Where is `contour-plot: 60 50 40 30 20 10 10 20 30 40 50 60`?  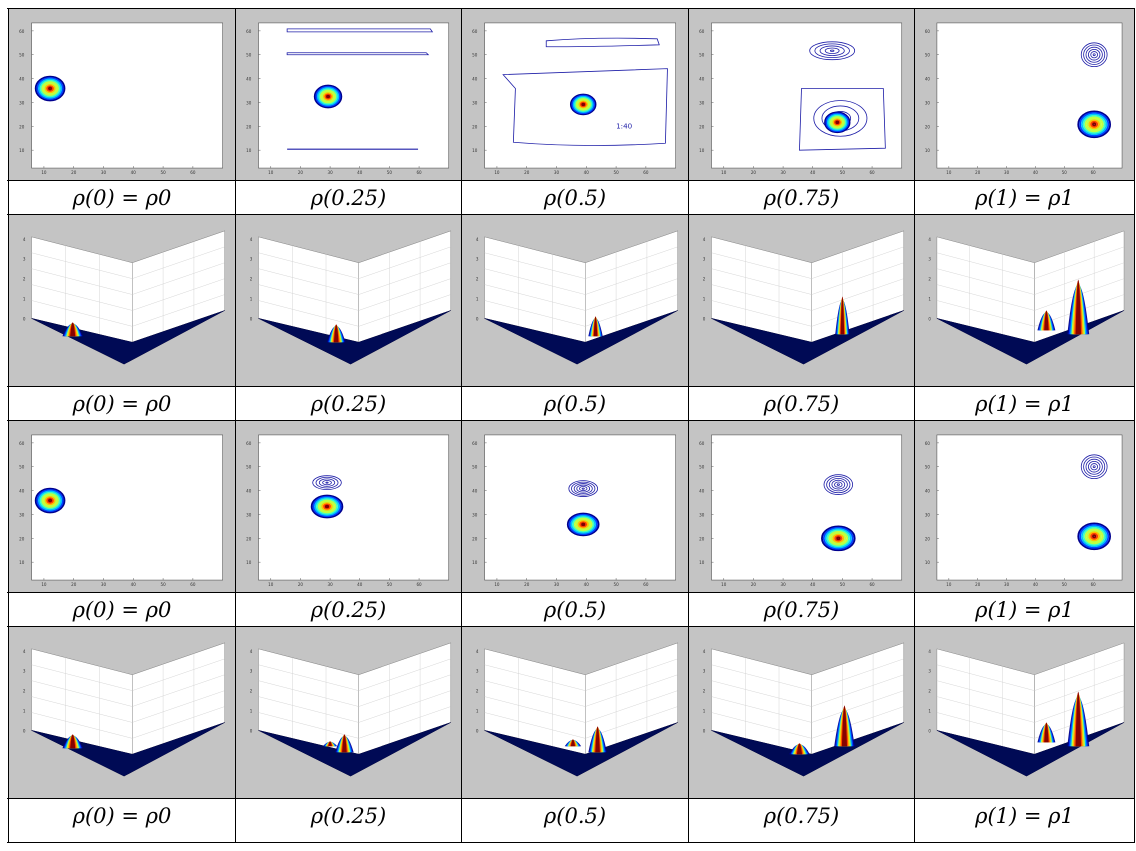
contour-plot: 60 50 40 30 20 10 10 20 30 40 50 60 is located at coordinates (348, 94).